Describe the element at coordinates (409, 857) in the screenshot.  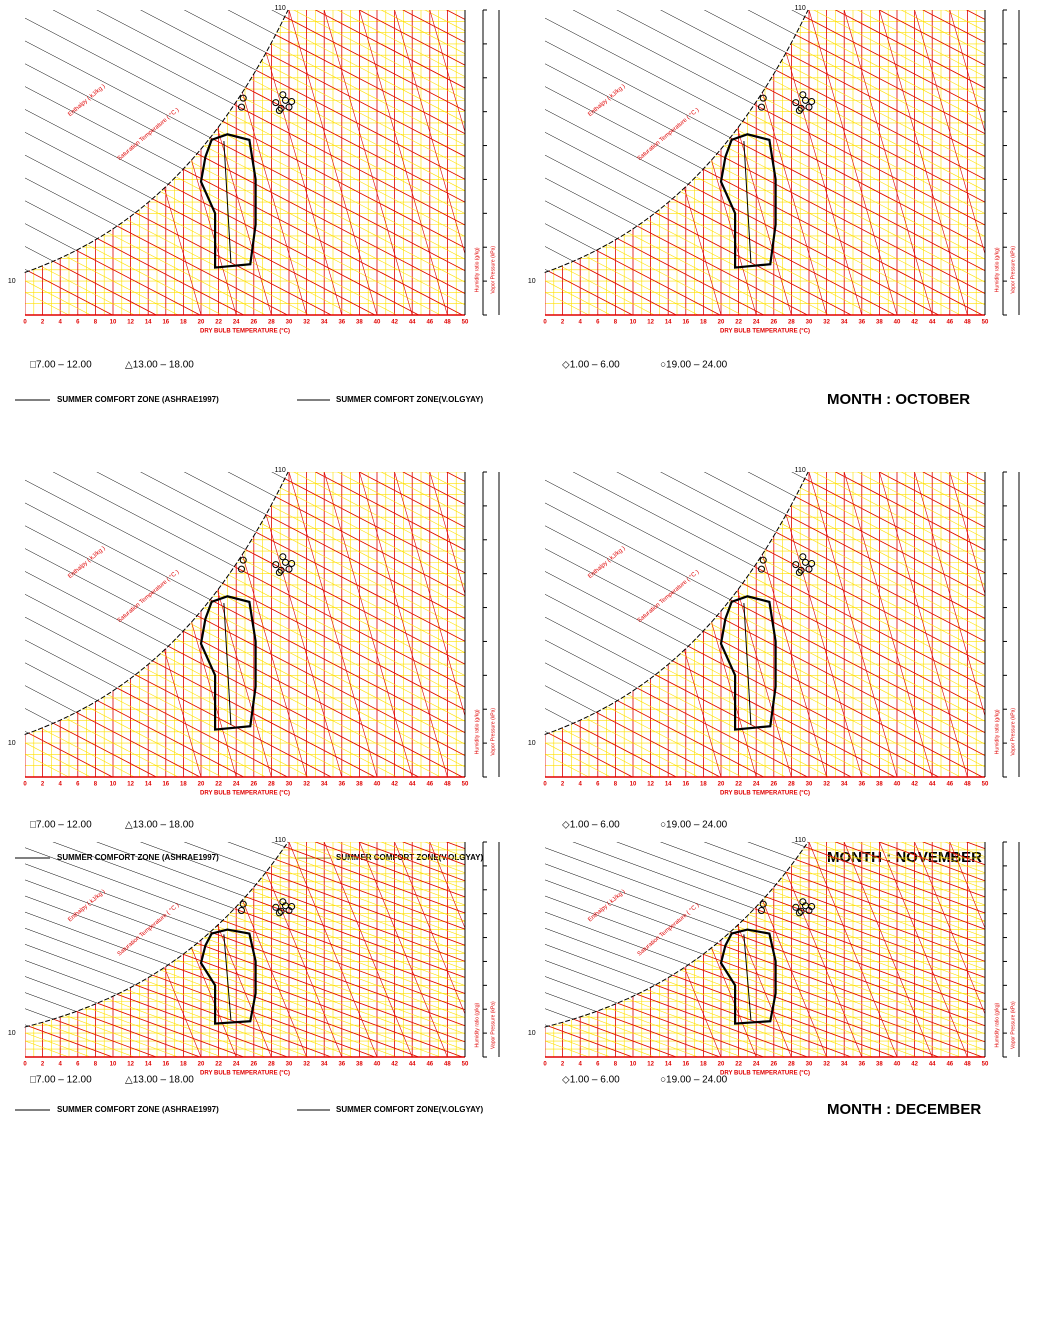
I see `legend-olgyay: SUMMER COMFORT ZONE(V.OLGYAY)` at that location.